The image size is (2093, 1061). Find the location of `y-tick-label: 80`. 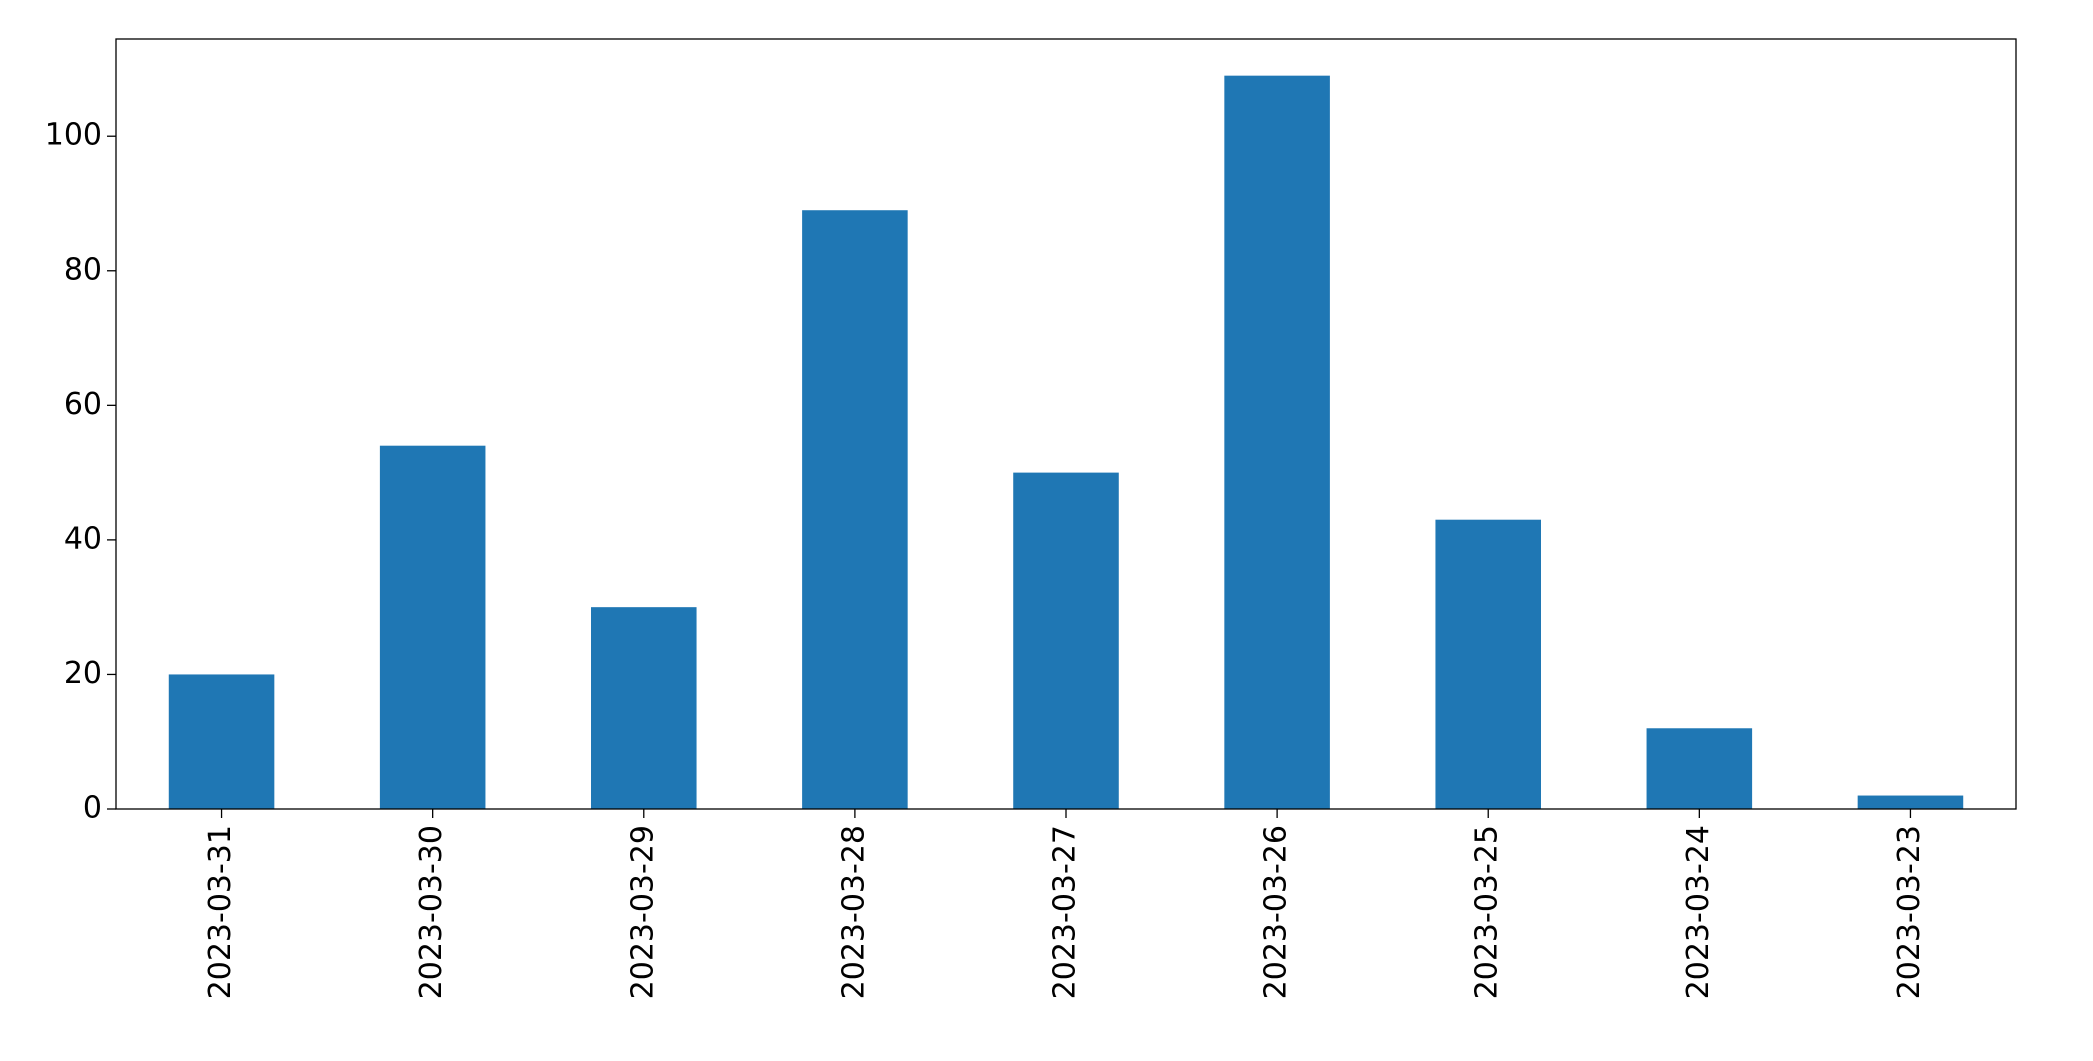

y-tick-label: 80 is located at coordinates (83, 269).